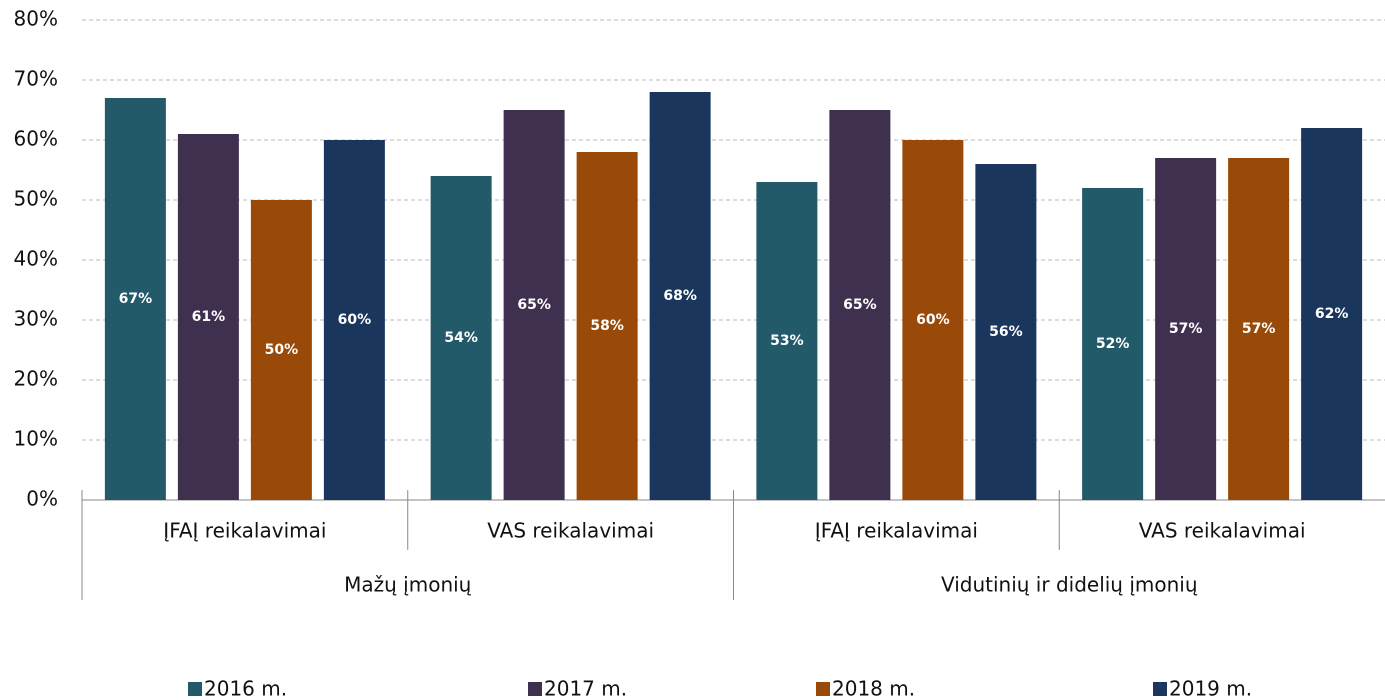 The width and height of the screenshot is (1385, 700). I want to click on legend-label: 2016 m., so click(245, 688).